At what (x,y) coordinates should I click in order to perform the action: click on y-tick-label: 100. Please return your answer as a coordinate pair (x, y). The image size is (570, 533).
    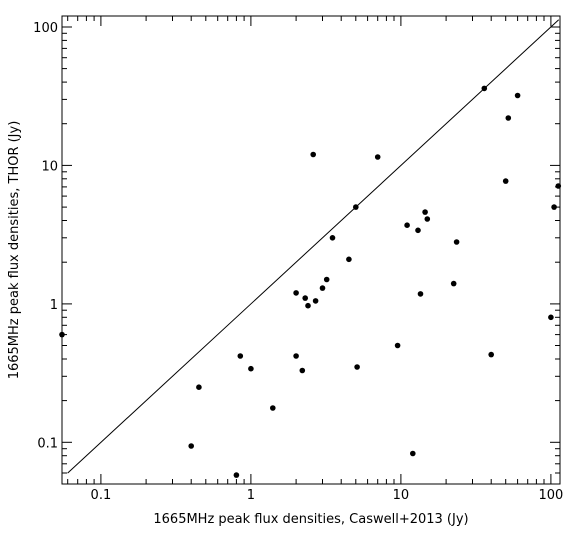
    Looking at the image, I should click on (45, 28).